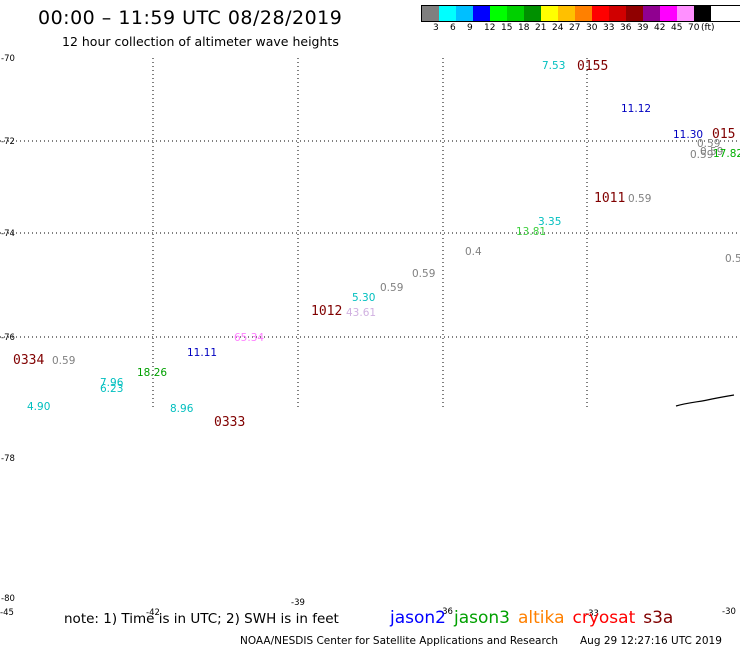 This screenshot has height=650, width=740. I want to click on color-scale-tick: 24, so click(558, 28).